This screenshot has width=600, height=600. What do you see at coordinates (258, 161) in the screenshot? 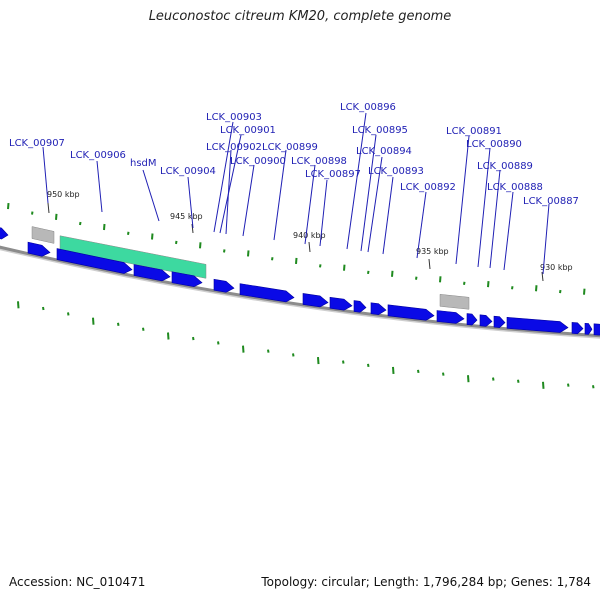
I see `gene-label: LCK_00900` at bounding box center [258, 161].